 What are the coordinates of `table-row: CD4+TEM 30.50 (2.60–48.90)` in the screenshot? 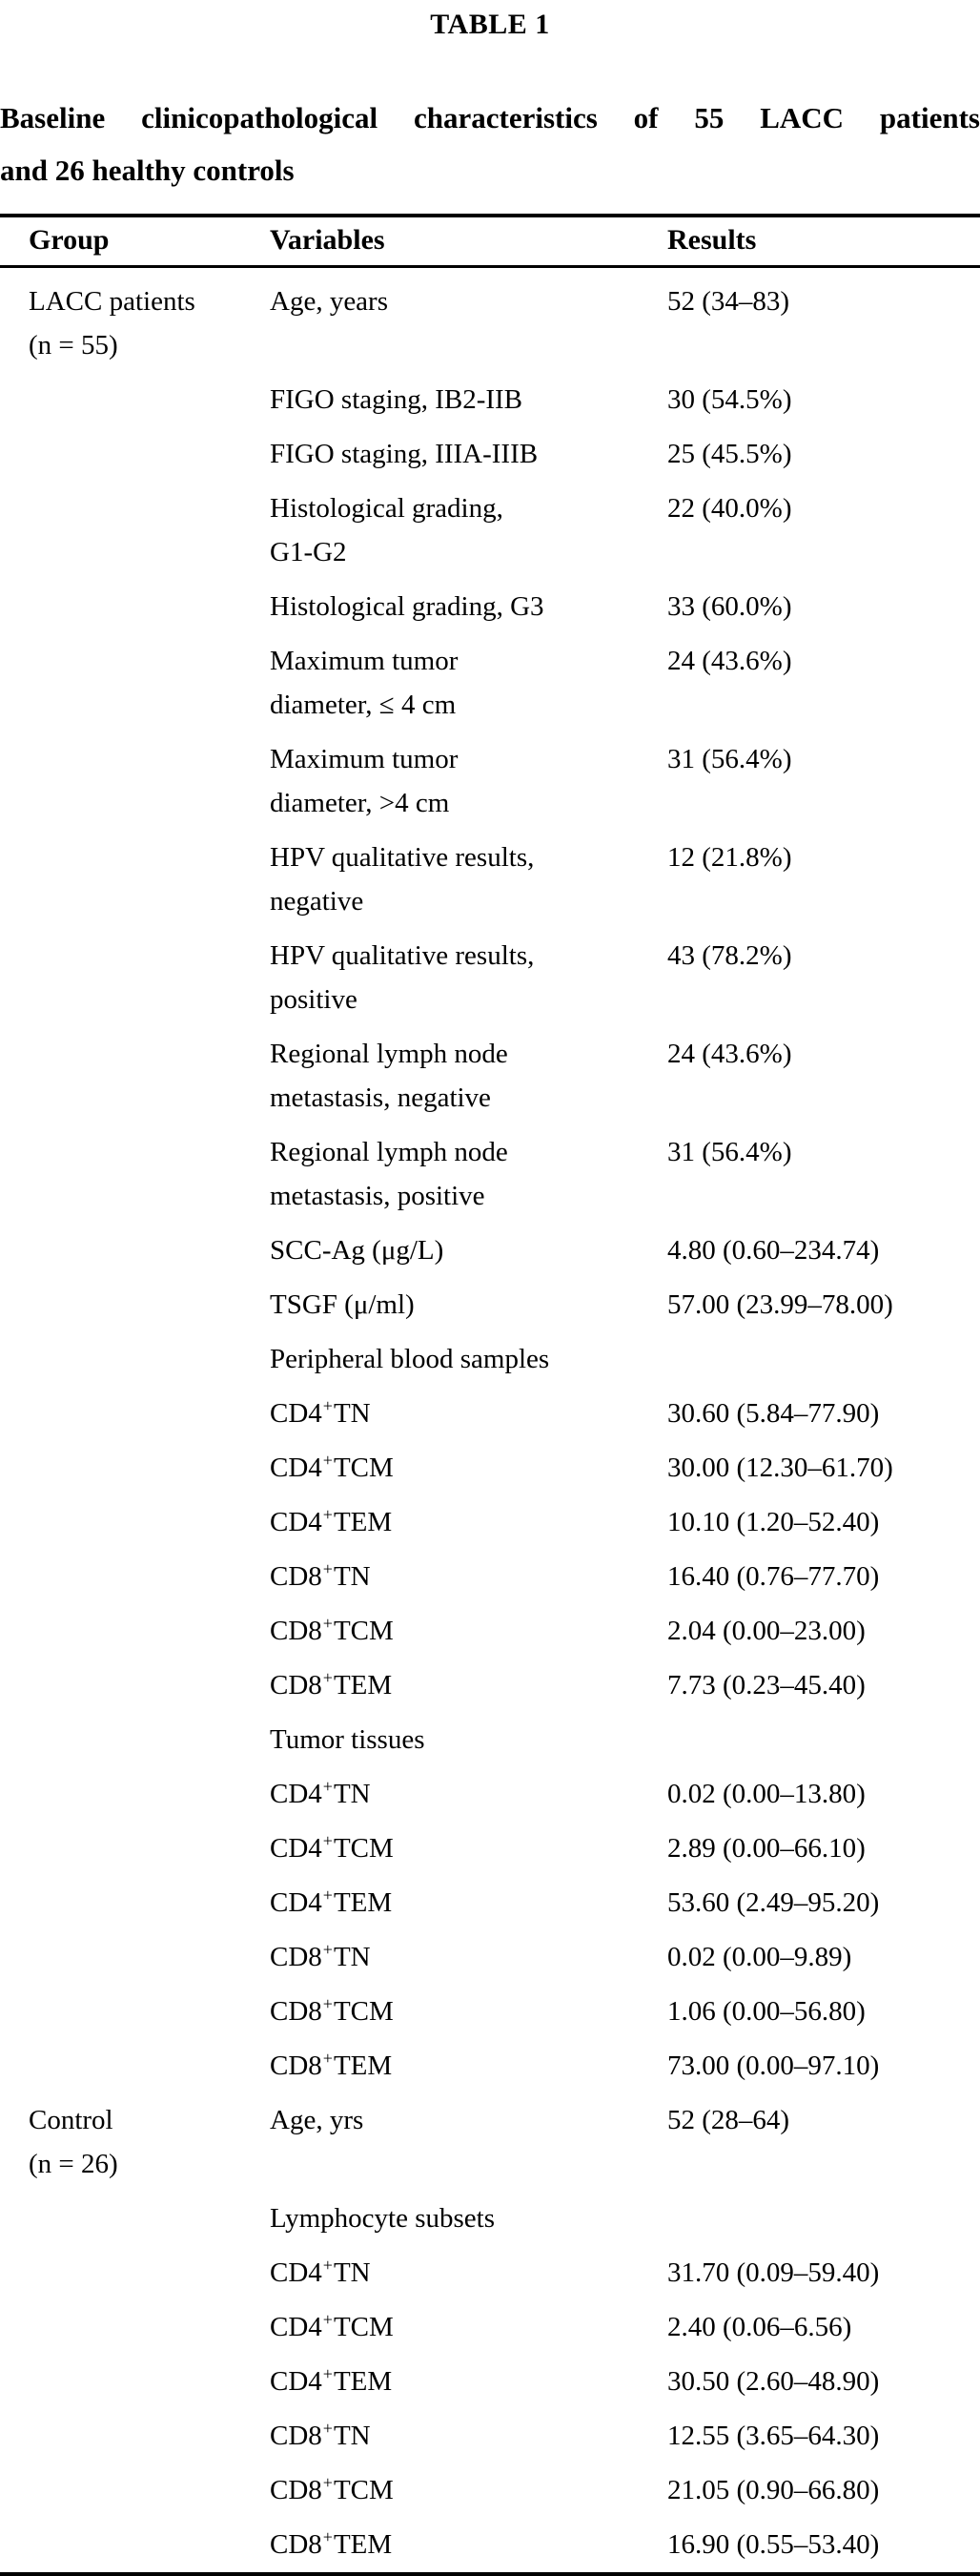 It's located at (490, 2382).